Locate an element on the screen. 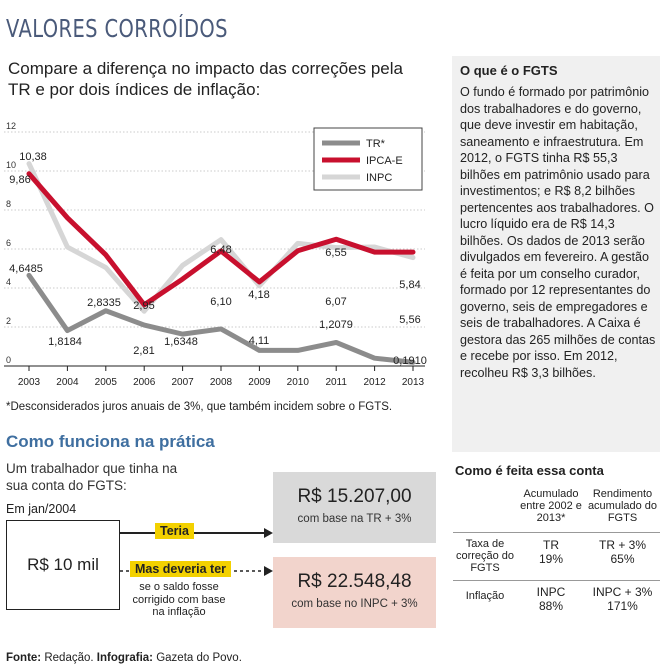 The width and height of the screenshot is (660, 670). y-tick-label: 2 is located at coordinates (8, 321).